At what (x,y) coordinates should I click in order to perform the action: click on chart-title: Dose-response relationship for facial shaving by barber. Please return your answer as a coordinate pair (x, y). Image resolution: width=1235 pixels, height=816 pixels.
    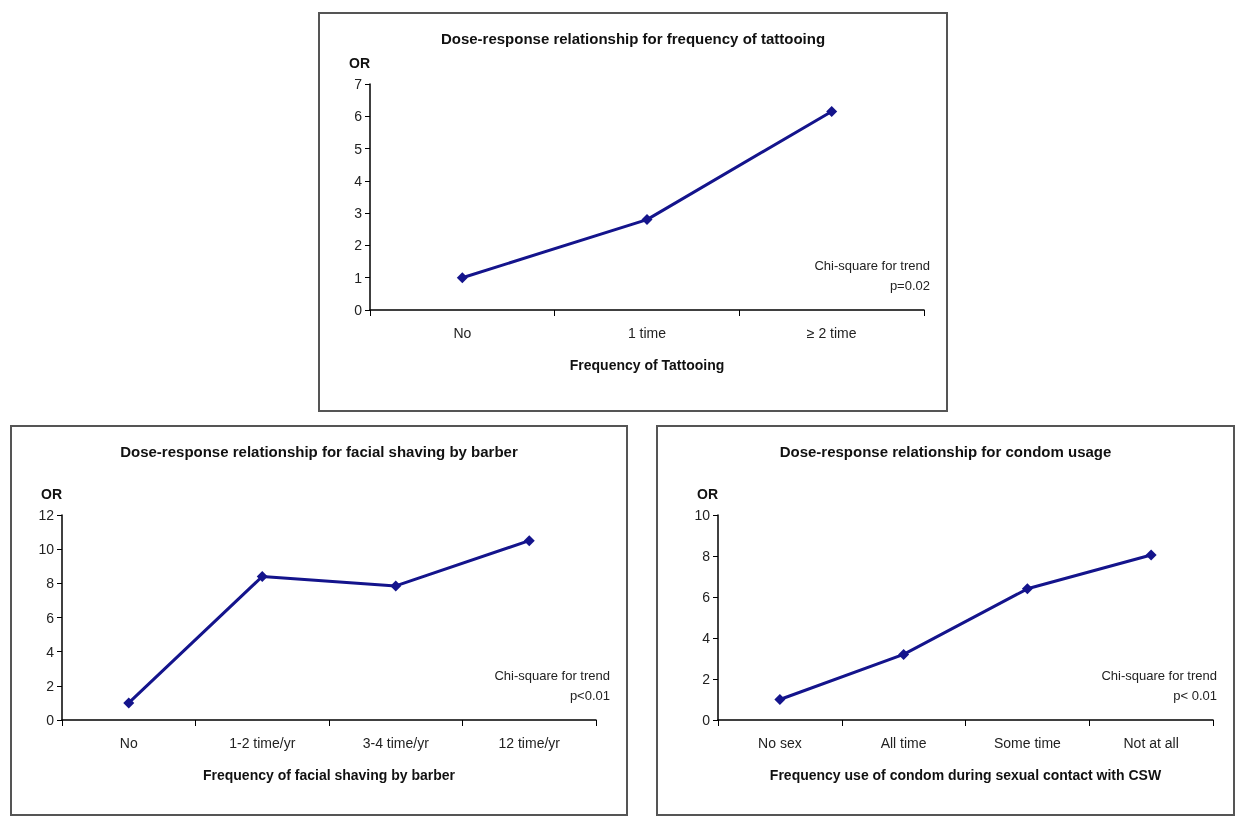
    Looking at the image, I should click on (319, 451).